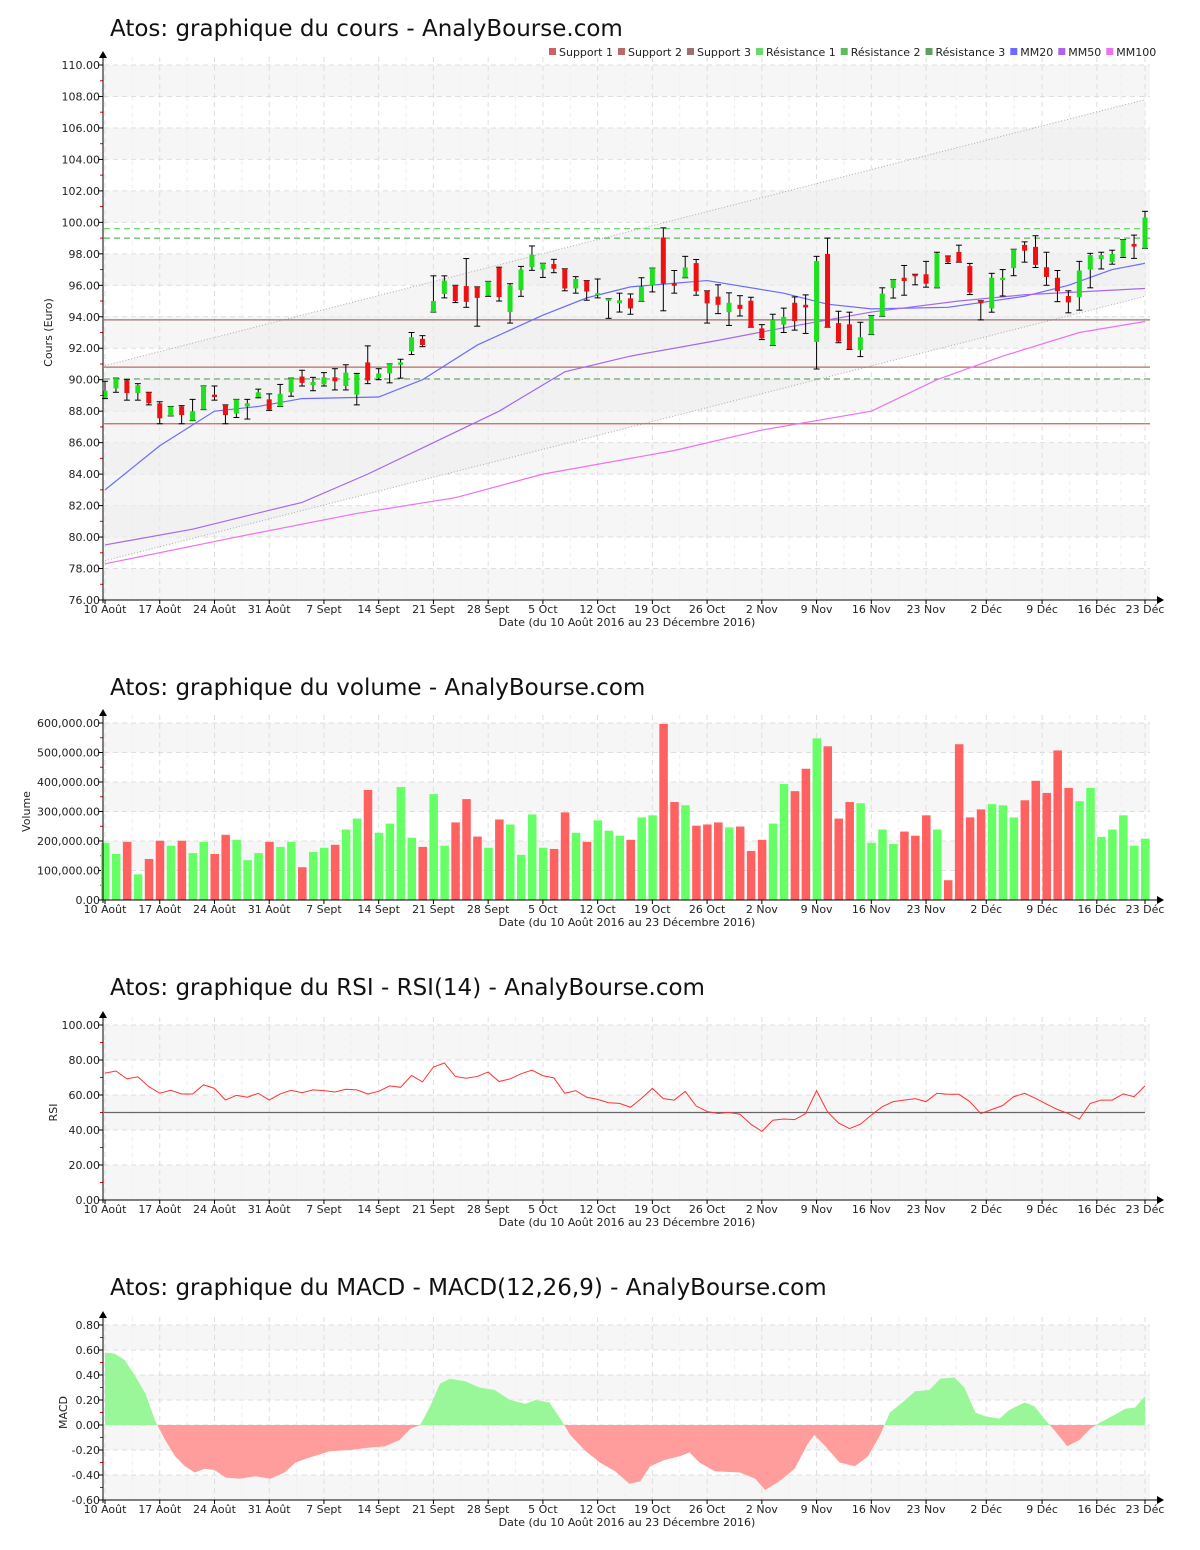 This screenshot has width=1200, height=1550. I want to click on y-tick-label: 600,000.00, so click(68, 723).